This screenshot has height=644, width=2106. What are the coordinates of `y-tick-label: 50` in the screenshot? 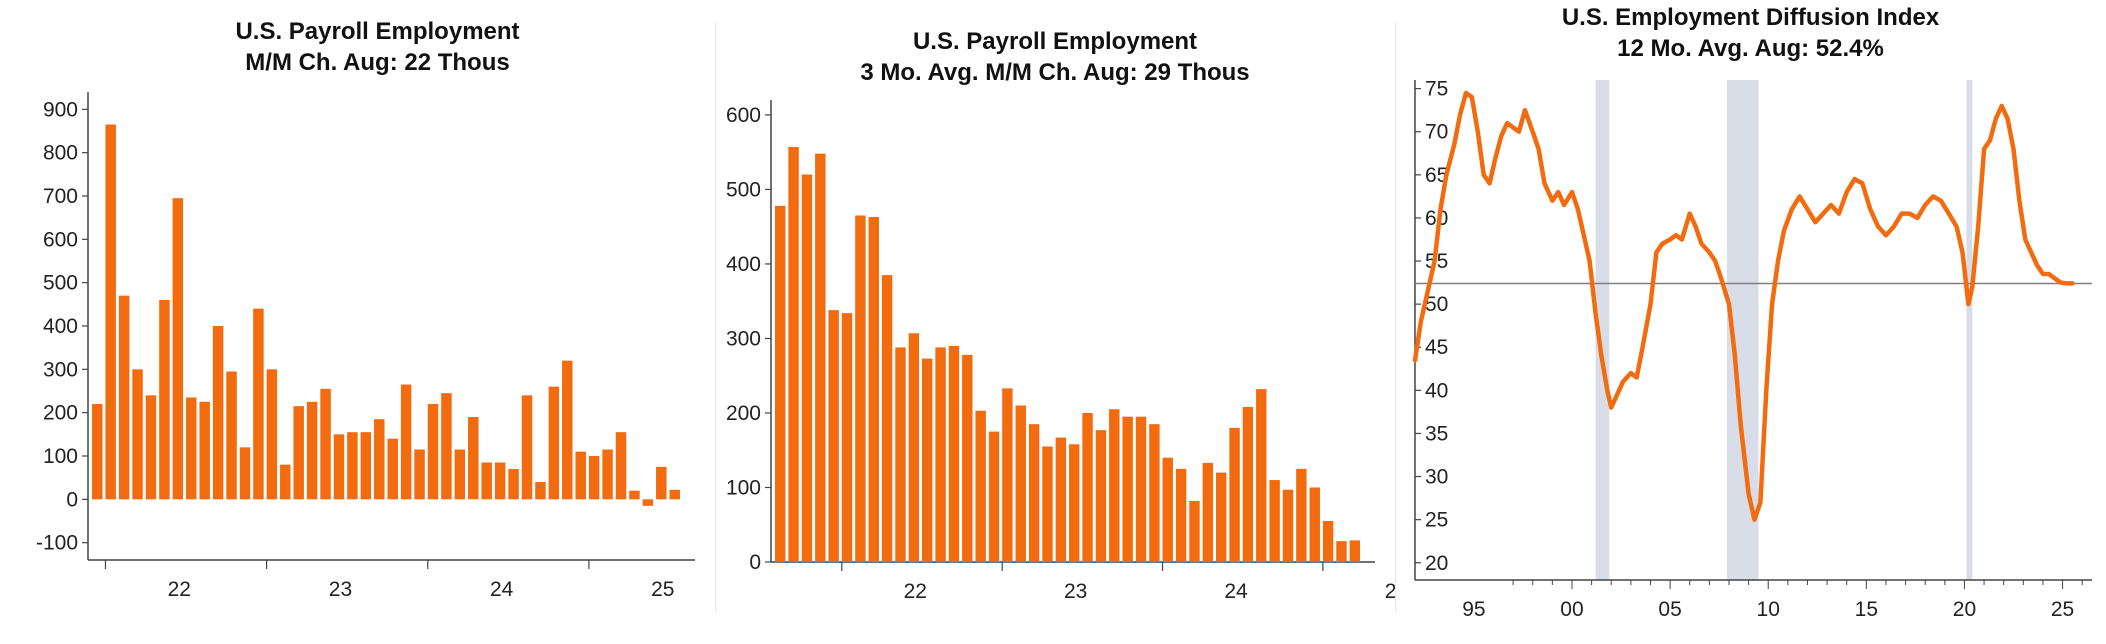 It's located at (1436, 304).